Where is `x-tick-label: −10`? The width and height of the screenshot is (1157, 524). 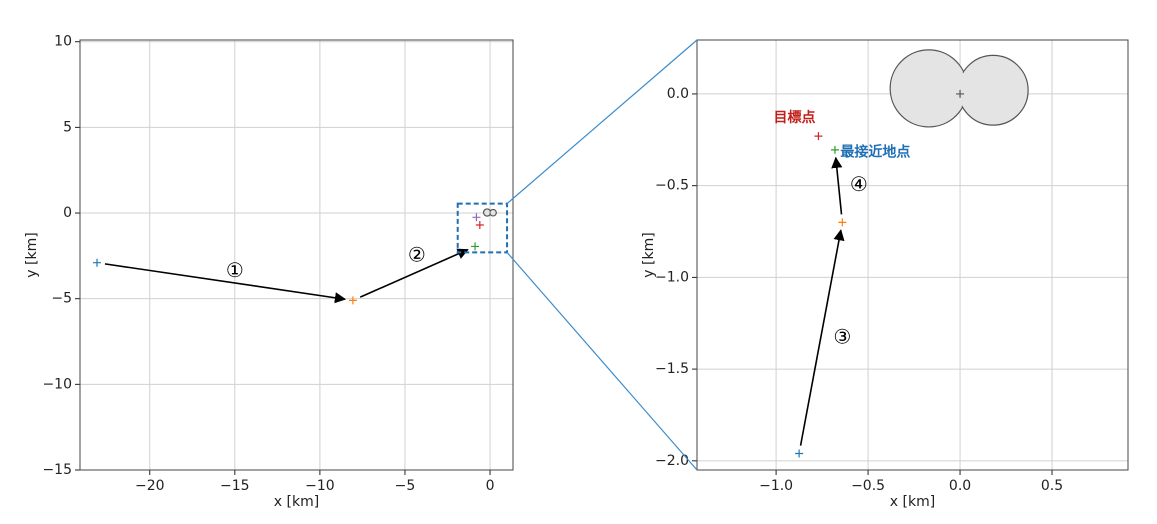 x-tick-label: −10 is located at coordinates (320, 486).